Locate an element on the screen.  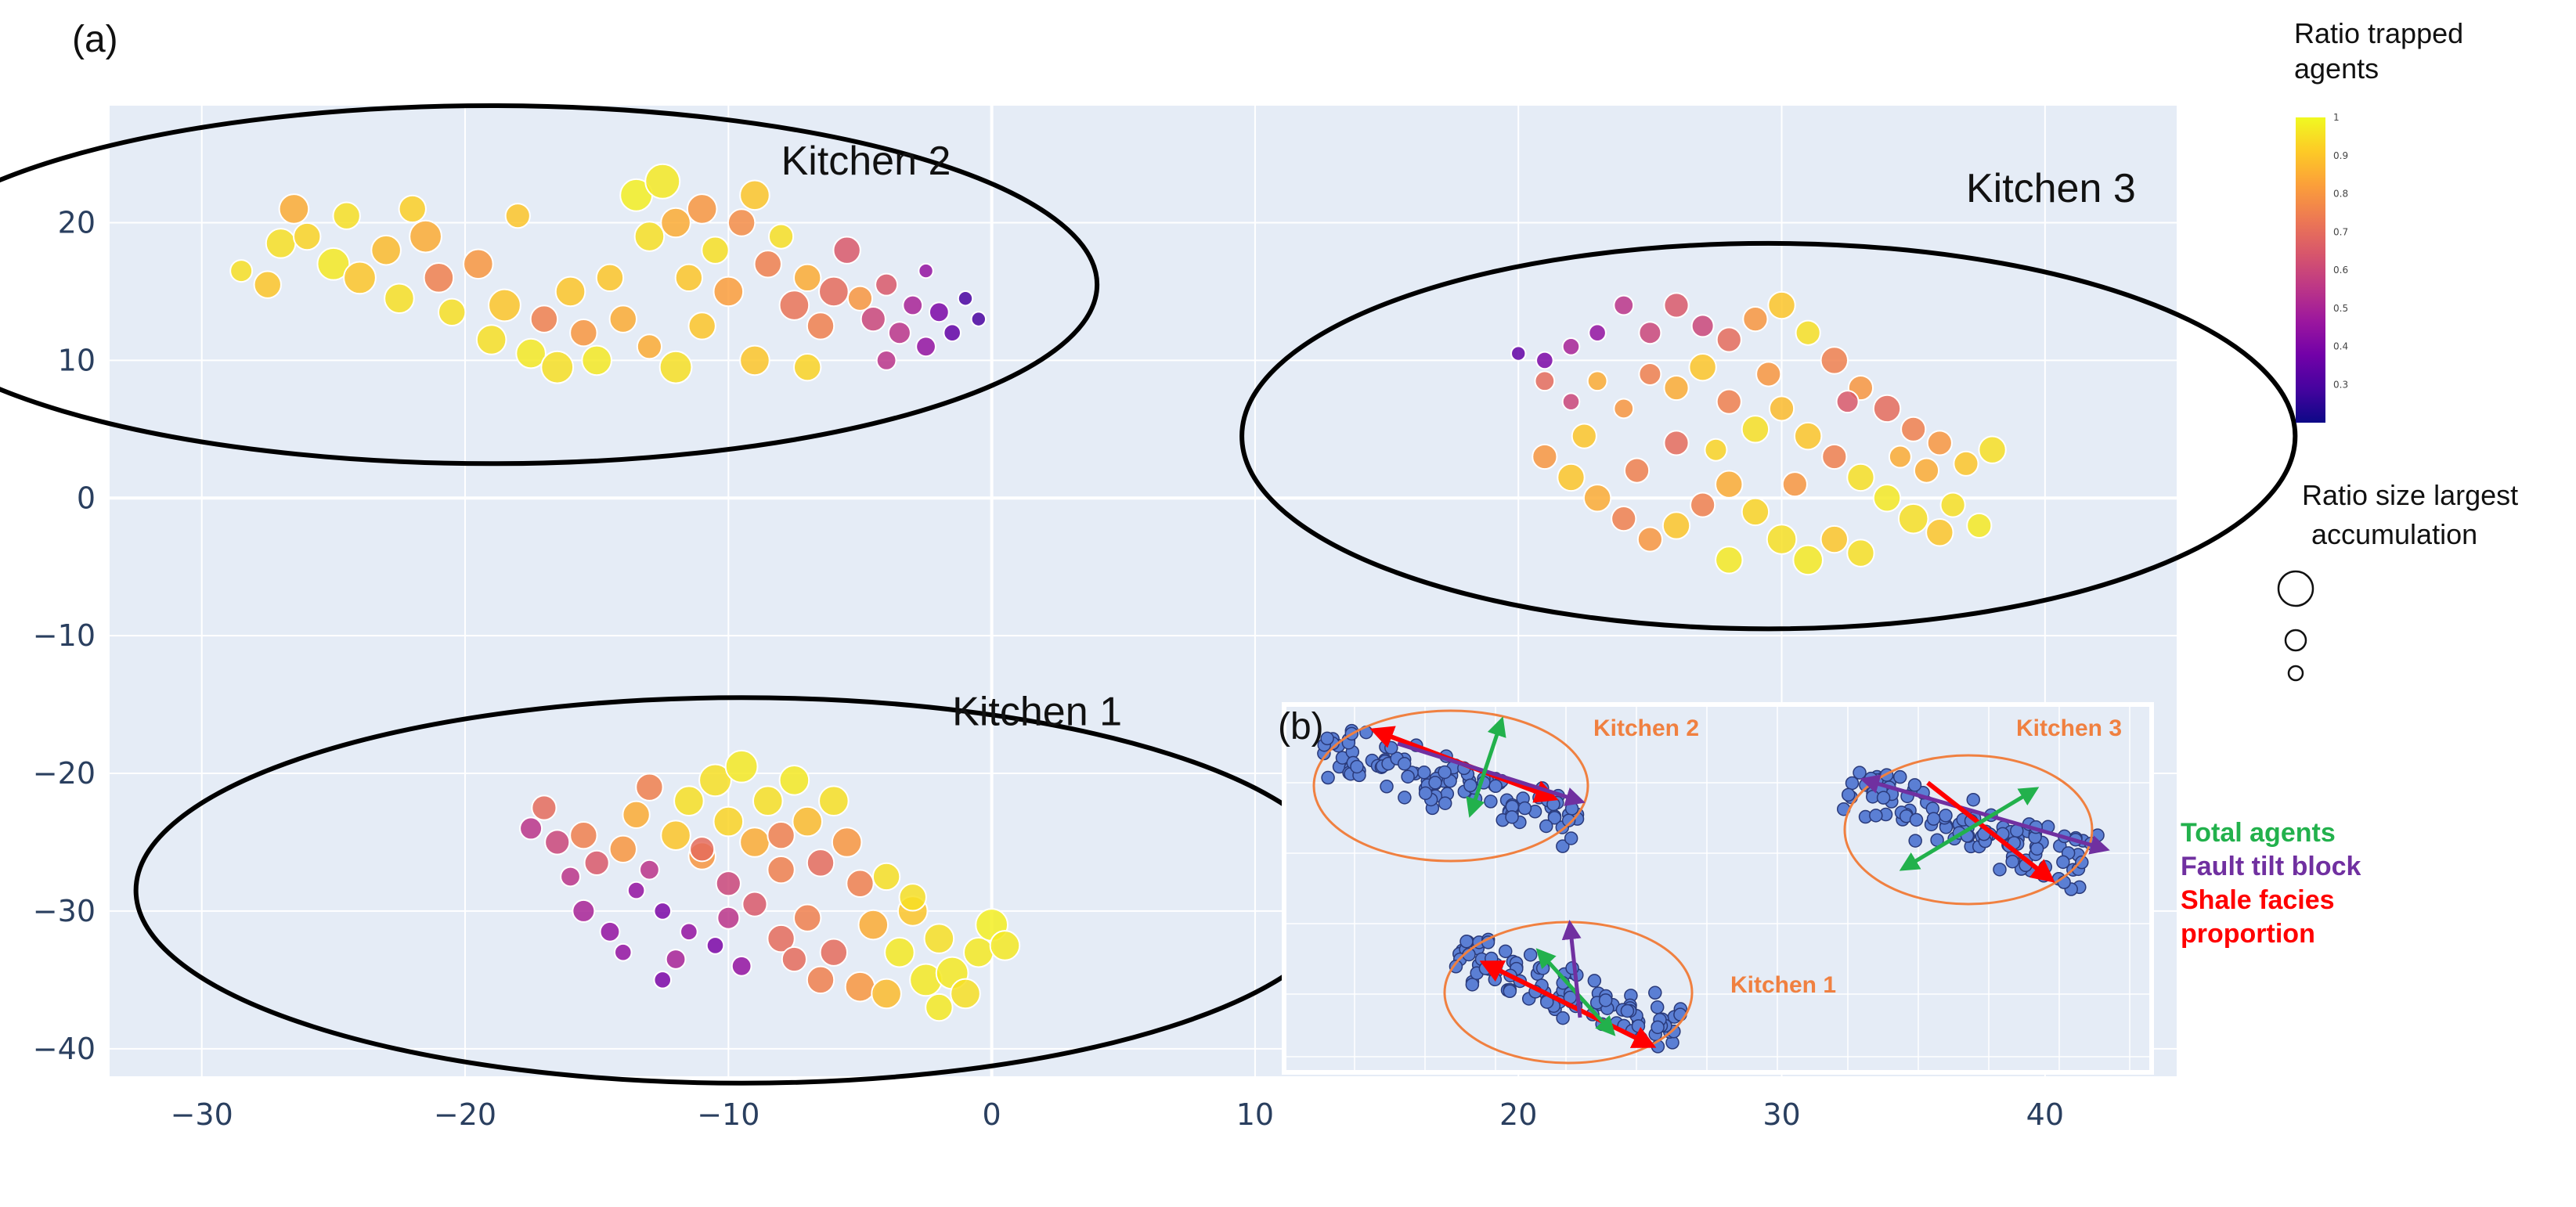
arrow-total-k3 is located at coordinates (1969, 829).